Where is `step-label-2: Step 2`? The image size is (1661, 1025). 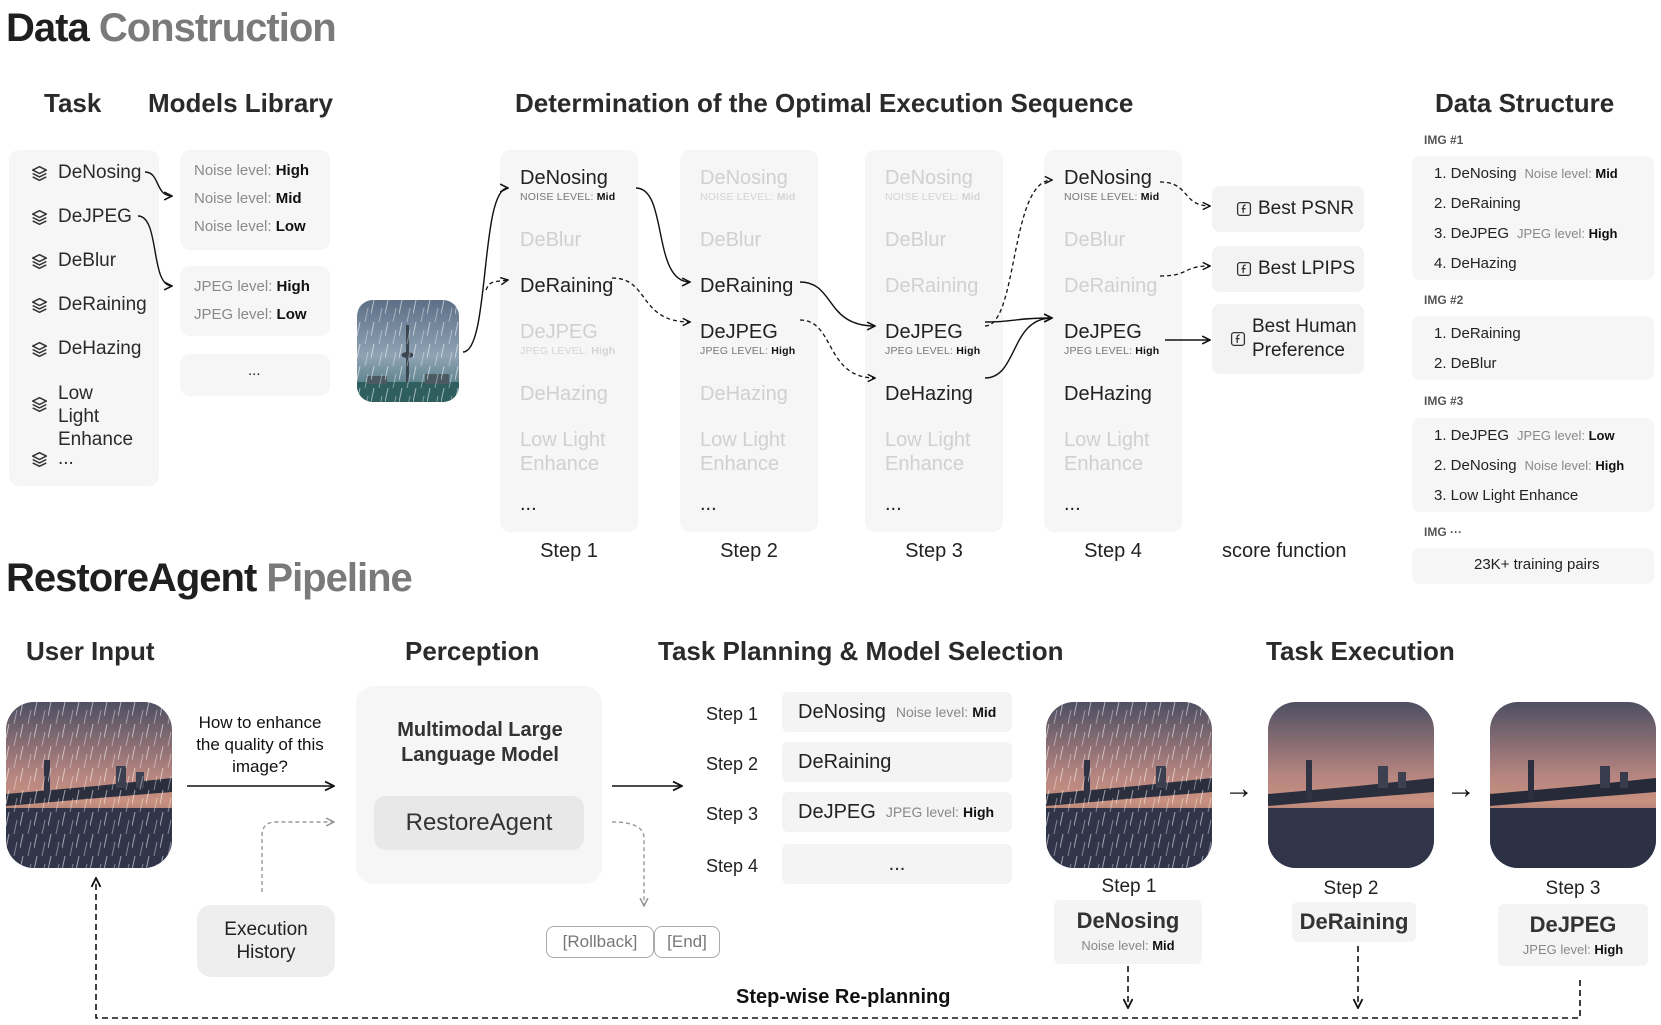 step-label-2: Step 2 is located at coordinates (749, 551).